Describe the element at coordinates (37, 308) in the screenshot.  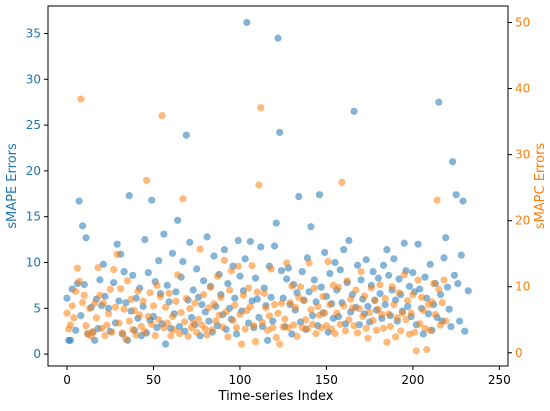
I see `left-y-tick-label: 5` at that location.